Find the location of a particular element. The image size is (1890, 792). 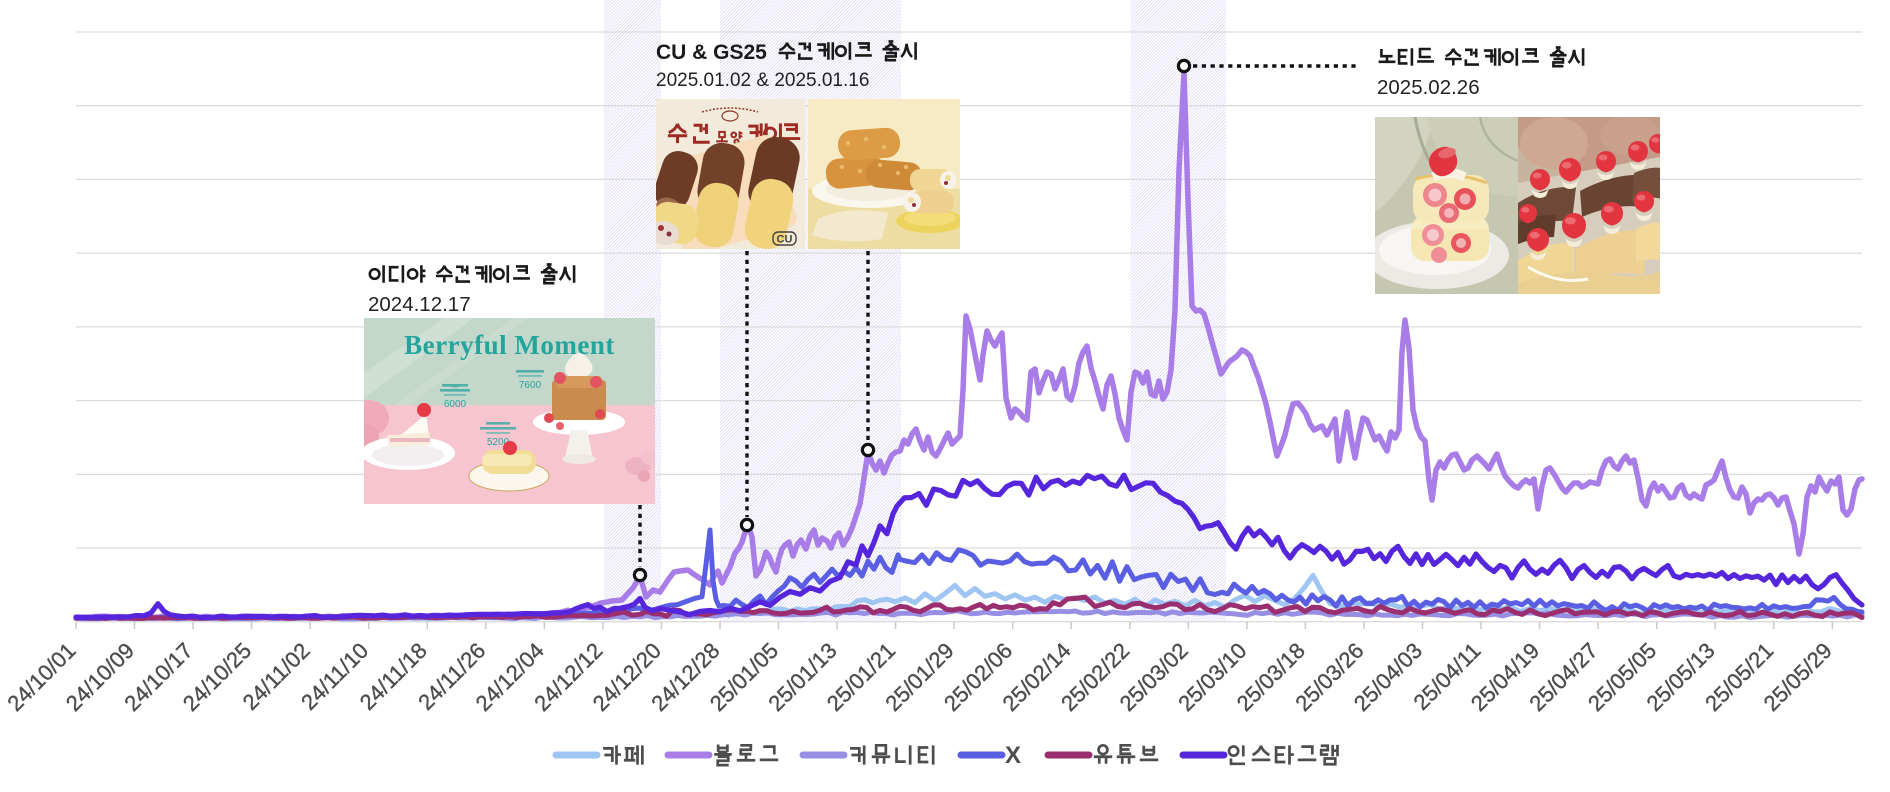

svg-text: 5200 is located at coordinates (498, 442).